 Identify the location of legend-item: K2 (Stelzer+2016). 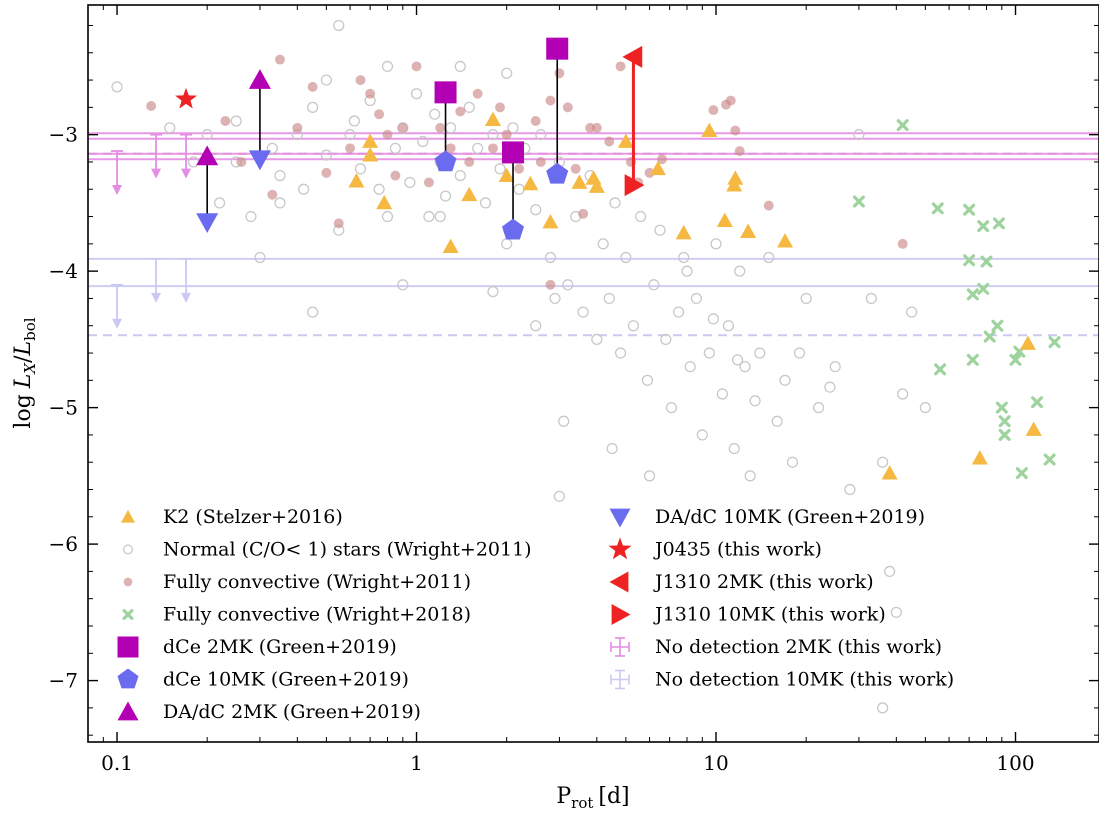
(232, 517).